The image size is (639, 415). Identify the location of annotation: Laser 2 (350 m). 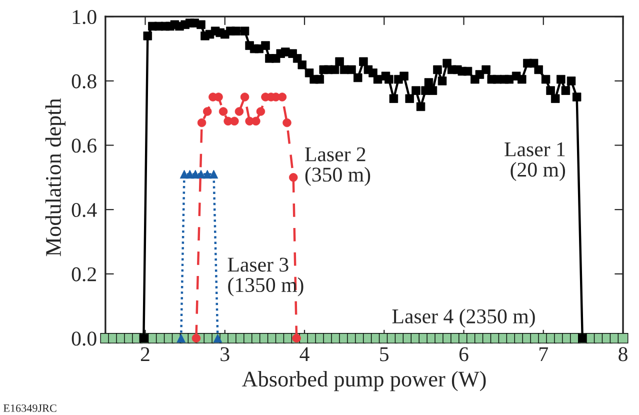
(337, 166).